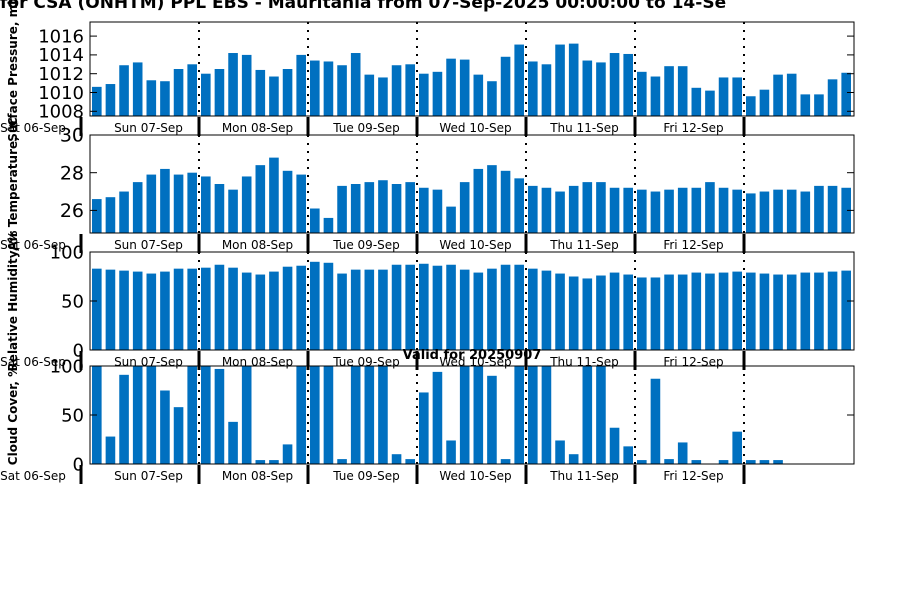 Image resolution: width=900 pixels, height=600 pixels. I want to click on y-tick-label: 1014, so click(61, 55).